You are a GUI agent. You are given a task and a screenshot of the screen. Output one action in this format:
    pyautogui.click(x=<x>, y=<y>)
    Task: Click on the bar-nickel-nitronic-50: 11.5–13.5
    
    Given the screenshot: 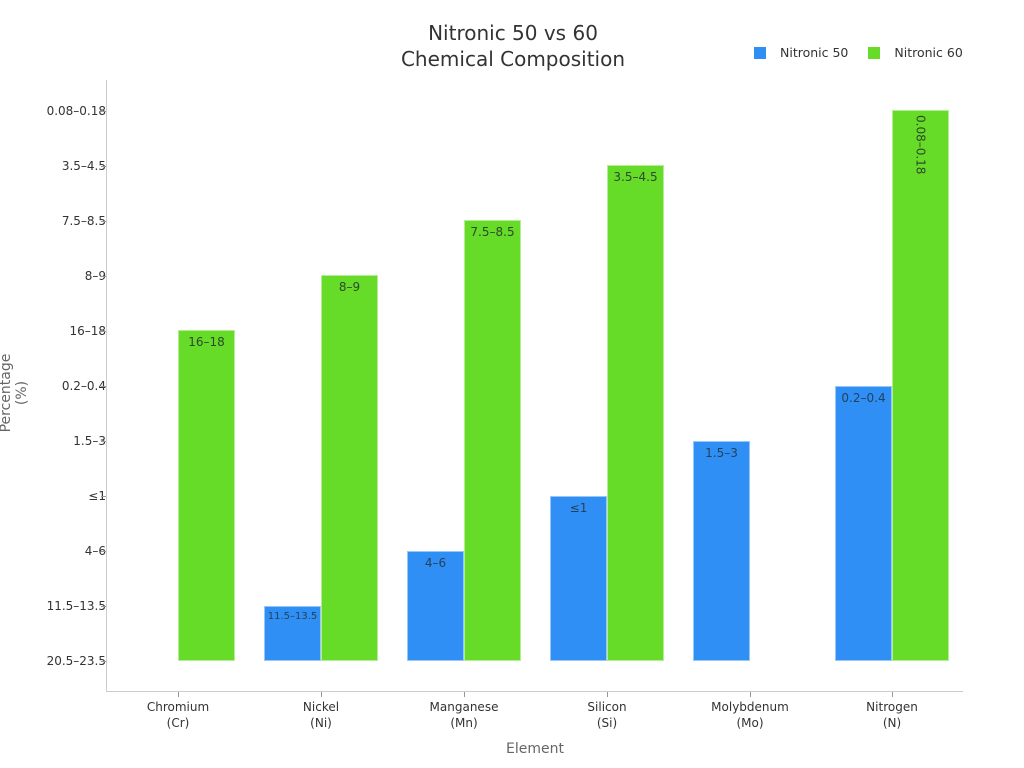 What is the action you would take?
    pyautogui.click(x=292, y=633)
    